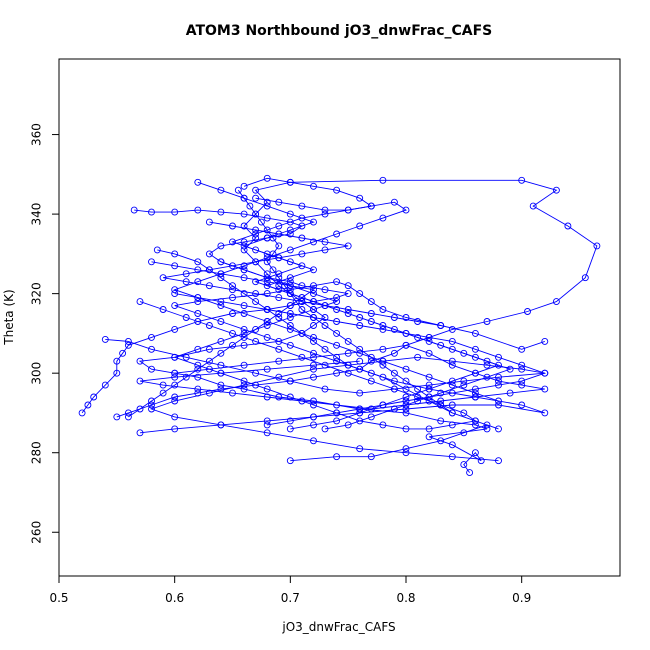 The image size is (650, 650). What do you see at coordinates (338, 627) in the screenshot?
I see `x-axis-label: jO3_dnwFrac_CAFS` at bounding box center [338, 627].